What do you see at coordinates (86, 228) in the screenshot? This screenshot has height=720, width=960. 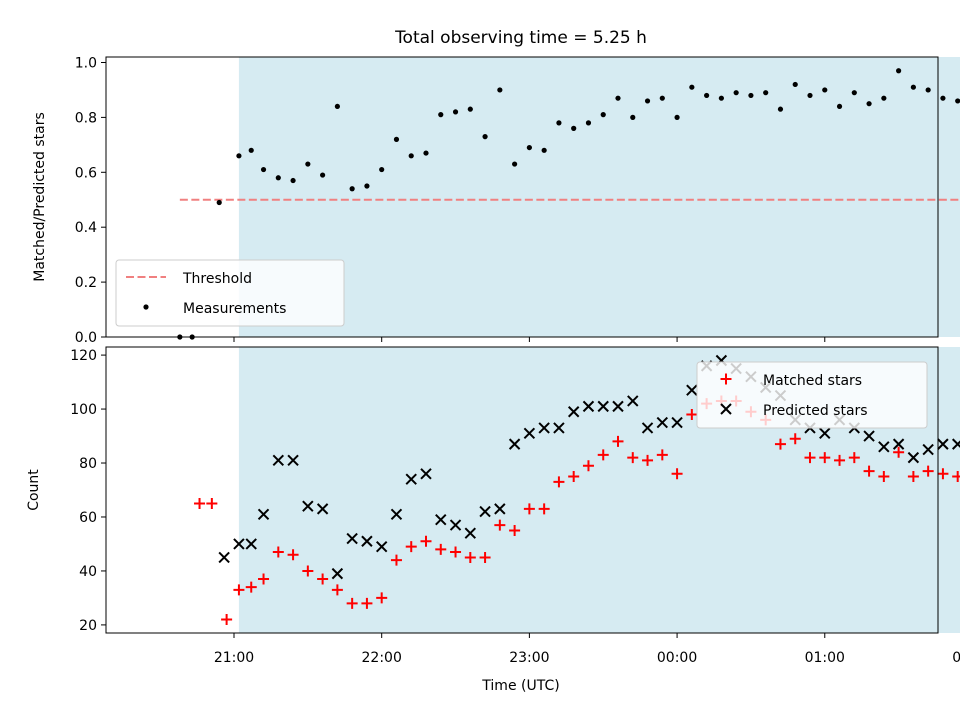 I see `y-tick-label: 0.4` at bounding box center [86, 228].